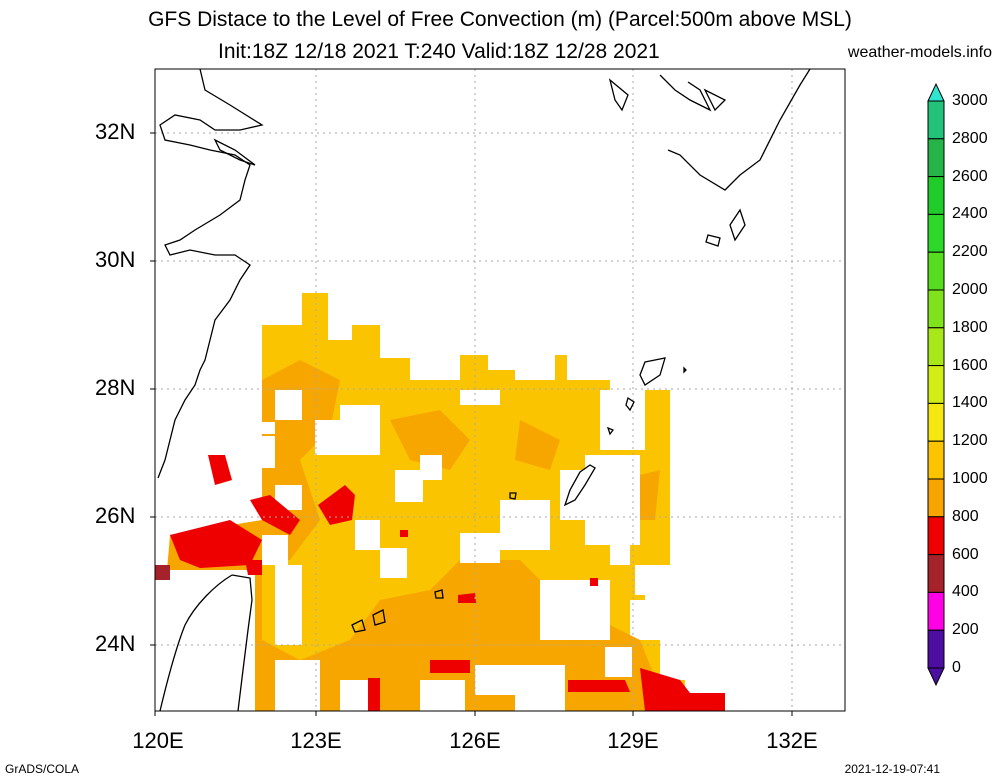 This screenshot has height=779, width=1000. I want to click on site-credit: weather-models.info, so click(919, 52).